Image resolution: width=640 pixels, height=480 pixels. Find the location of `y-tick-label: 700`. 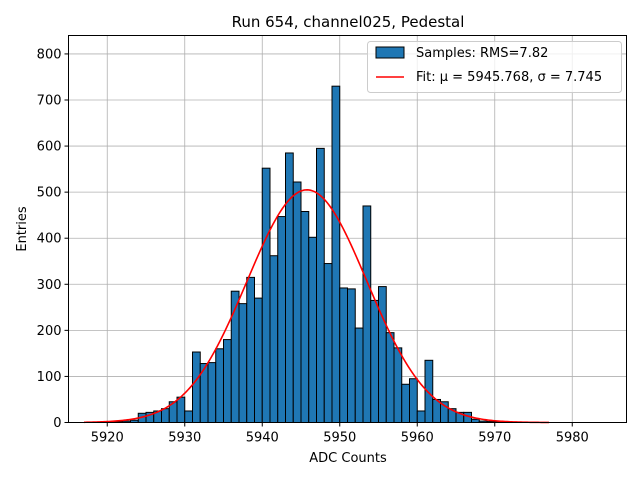

y-tick-label: 700 is located at coordinates (49, 101).